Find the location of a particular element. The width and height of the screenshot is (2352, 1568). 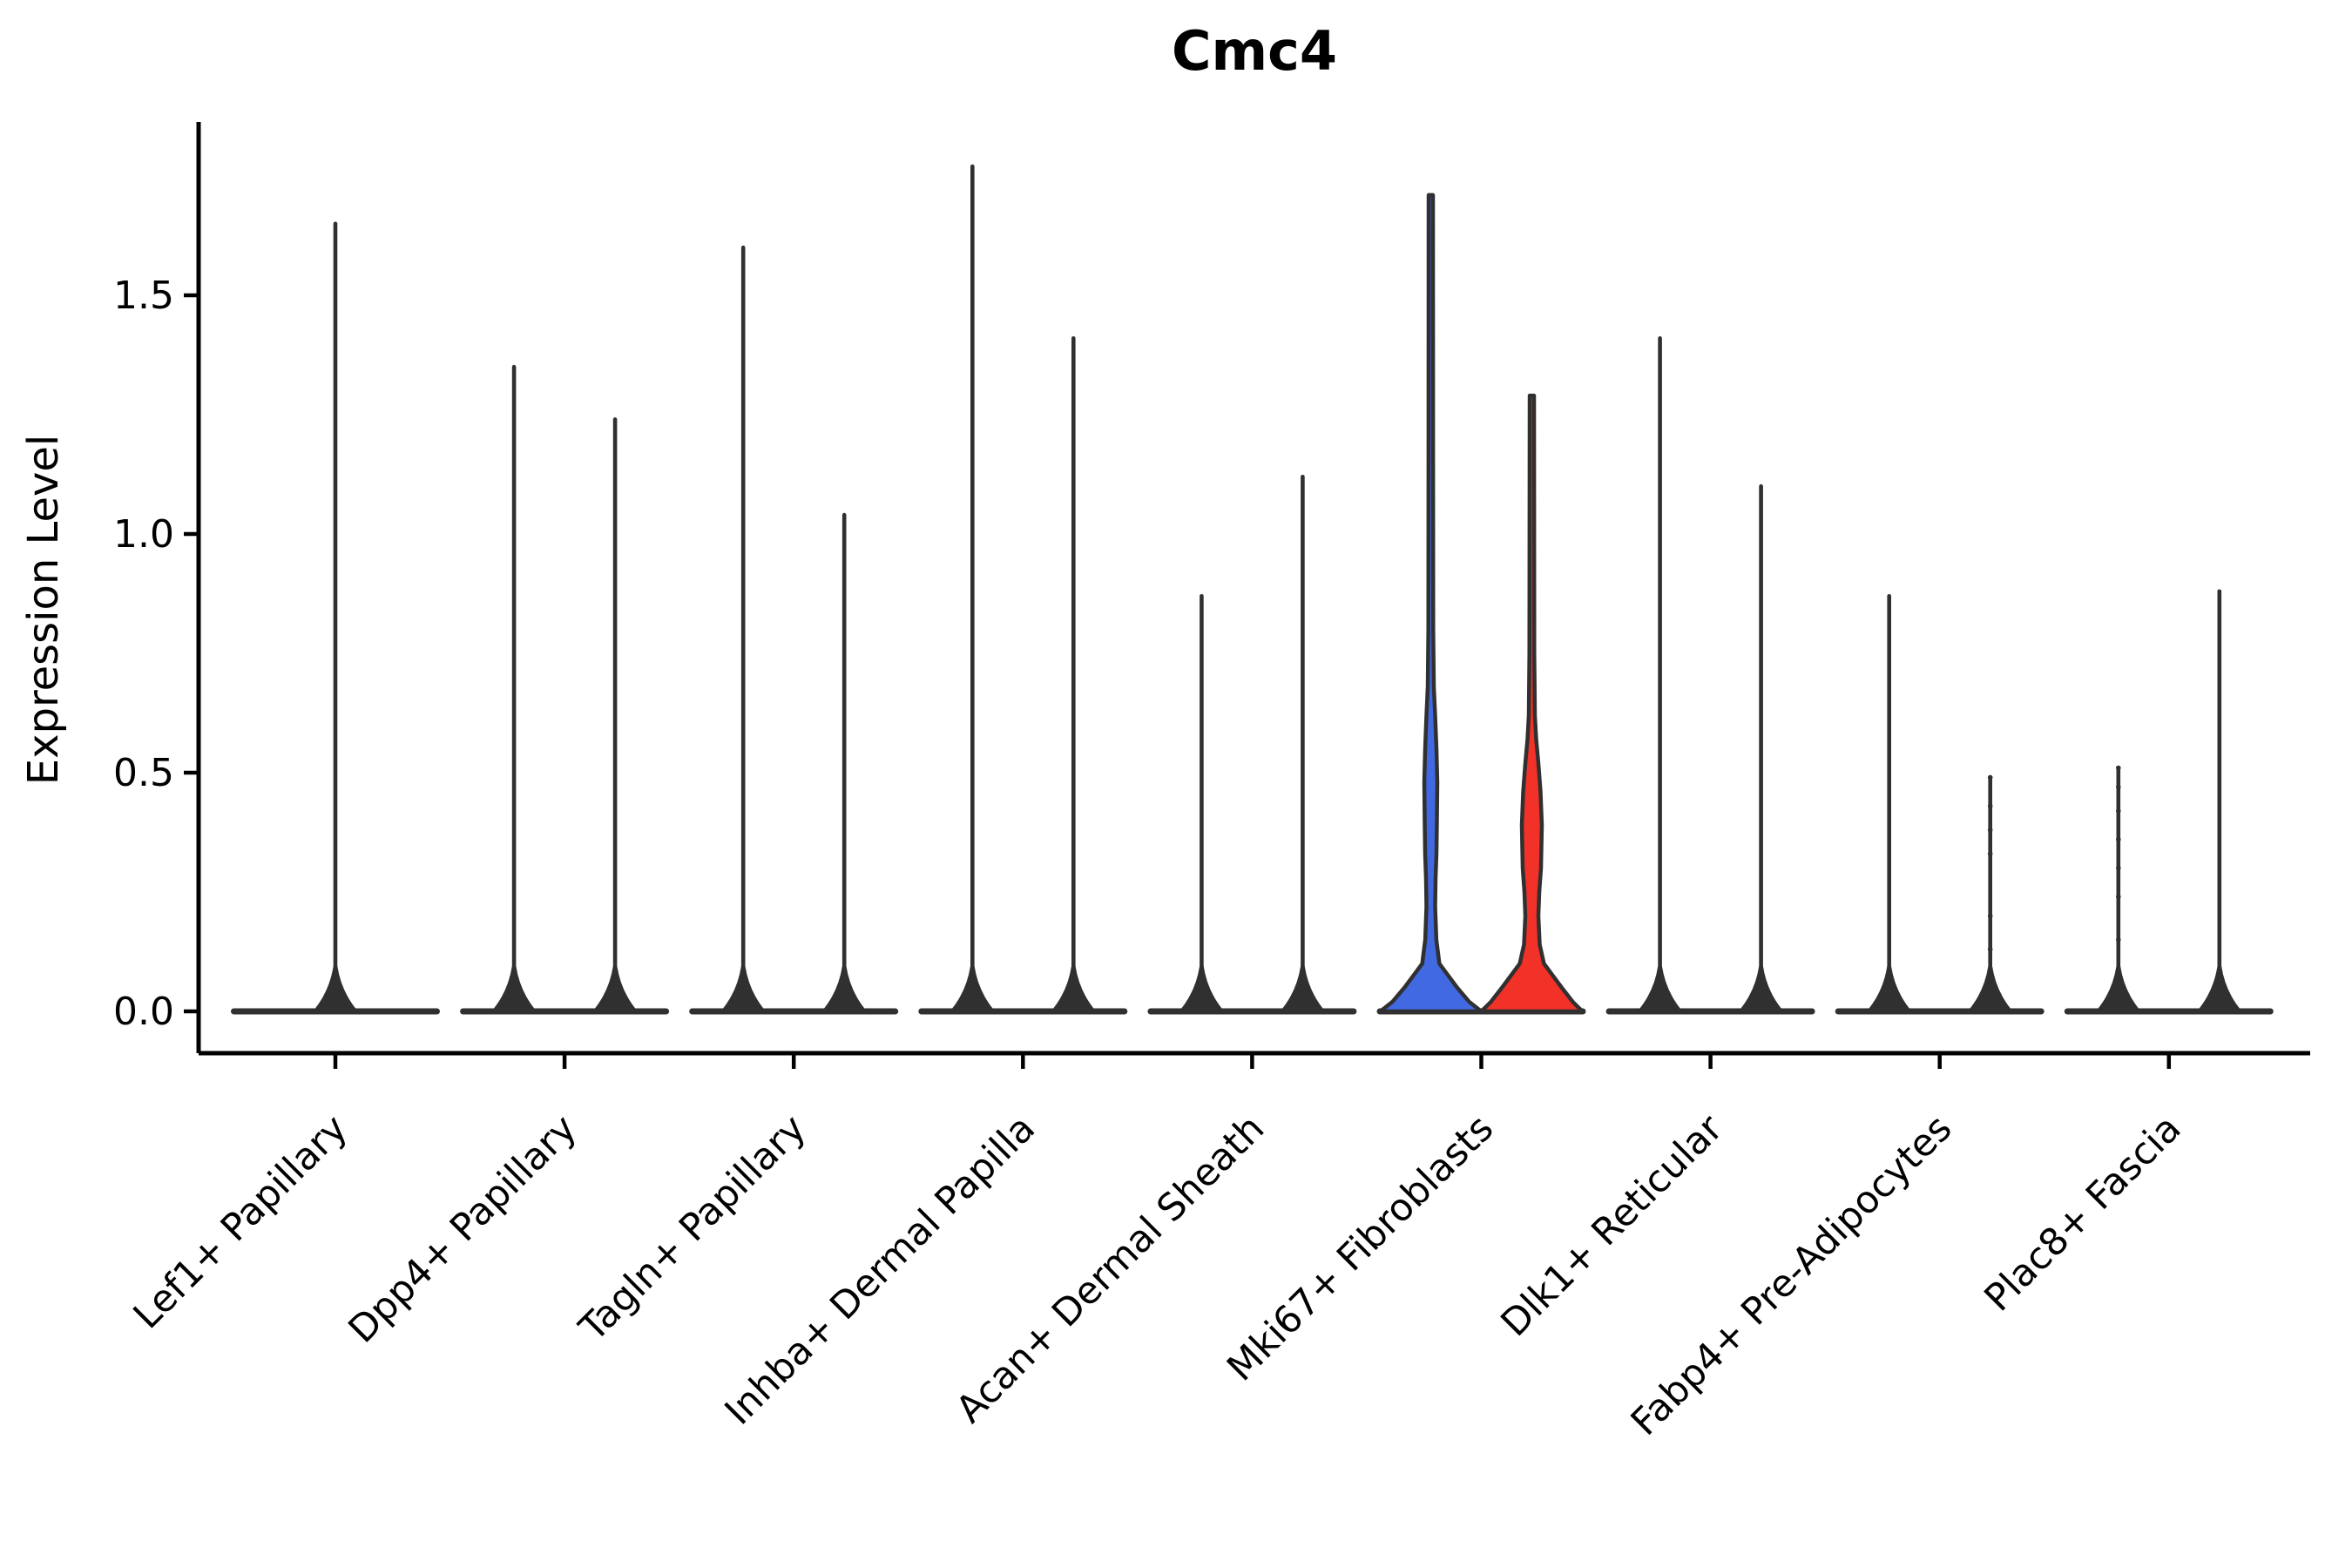

x-category-label: Lef1+ Papillary is located at coordinates (240, 1221).